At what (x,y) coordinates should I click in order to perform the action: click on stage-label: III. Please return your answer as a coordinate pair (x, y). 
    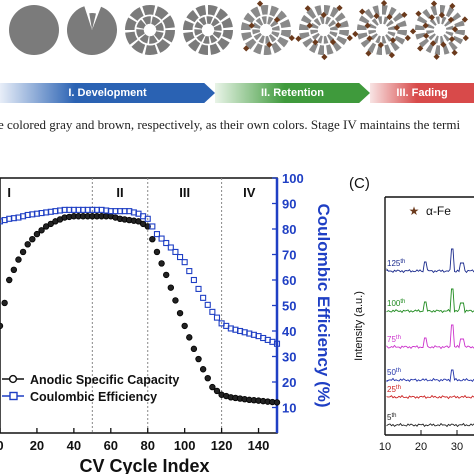
    Looking at the image, I should click on (184, 192).